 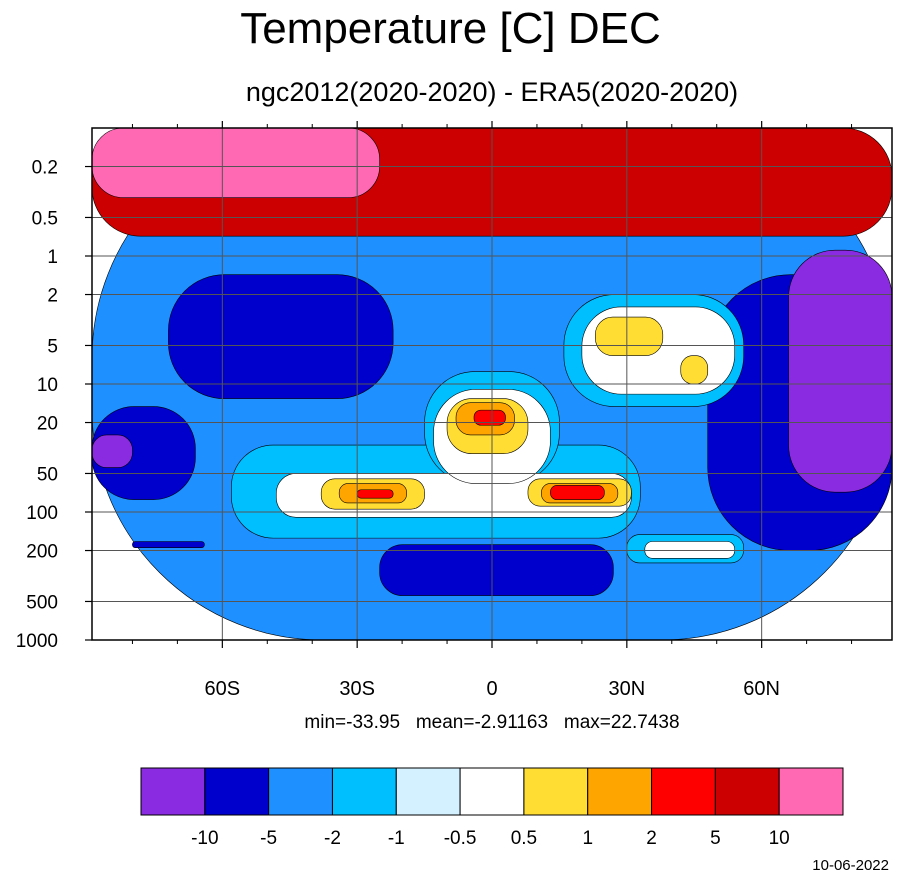 What do you see at coordinates (223, 689) in the screenshot?
I see `x-tick-label-0: 60S` at bounding box center [223, 689].